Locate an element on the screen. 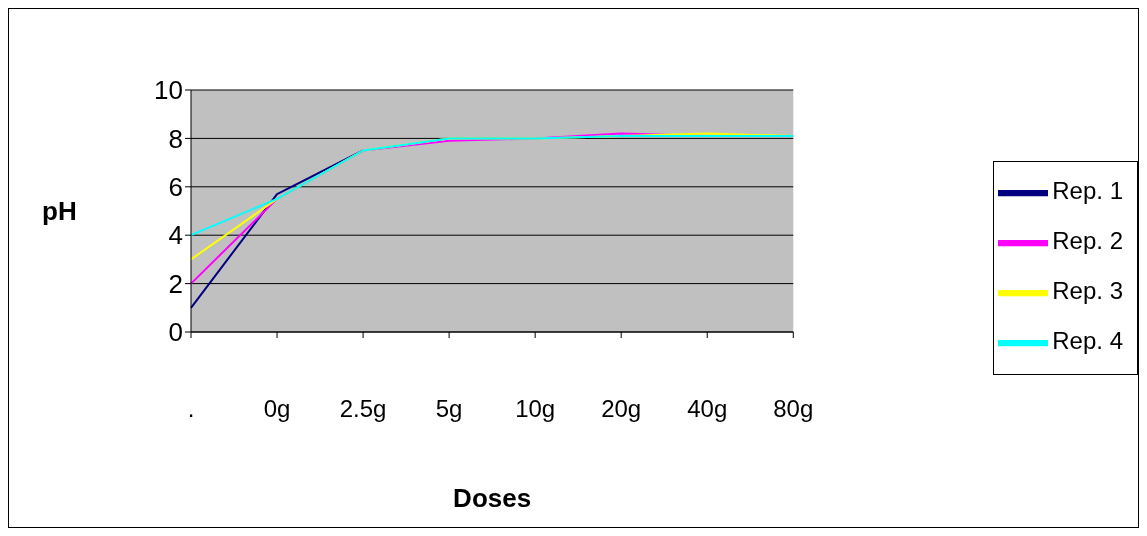 The height and width of the screenshot is (536, 1147). y-tick-label: 2 is located at coordinates (175, 283).